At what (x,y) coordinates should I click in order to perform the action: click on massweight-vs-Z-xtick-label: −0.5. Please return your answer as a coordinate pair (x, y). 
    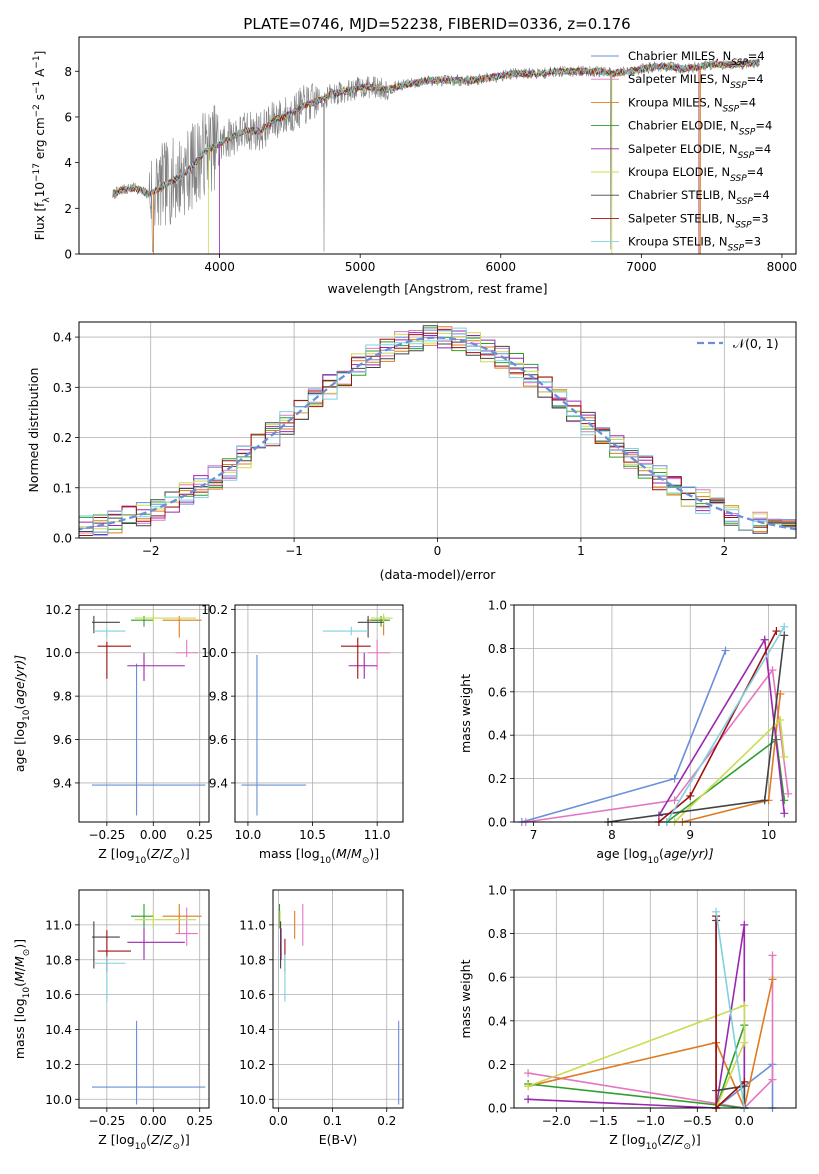
    Looking at the image, I should click on (697, 1121).